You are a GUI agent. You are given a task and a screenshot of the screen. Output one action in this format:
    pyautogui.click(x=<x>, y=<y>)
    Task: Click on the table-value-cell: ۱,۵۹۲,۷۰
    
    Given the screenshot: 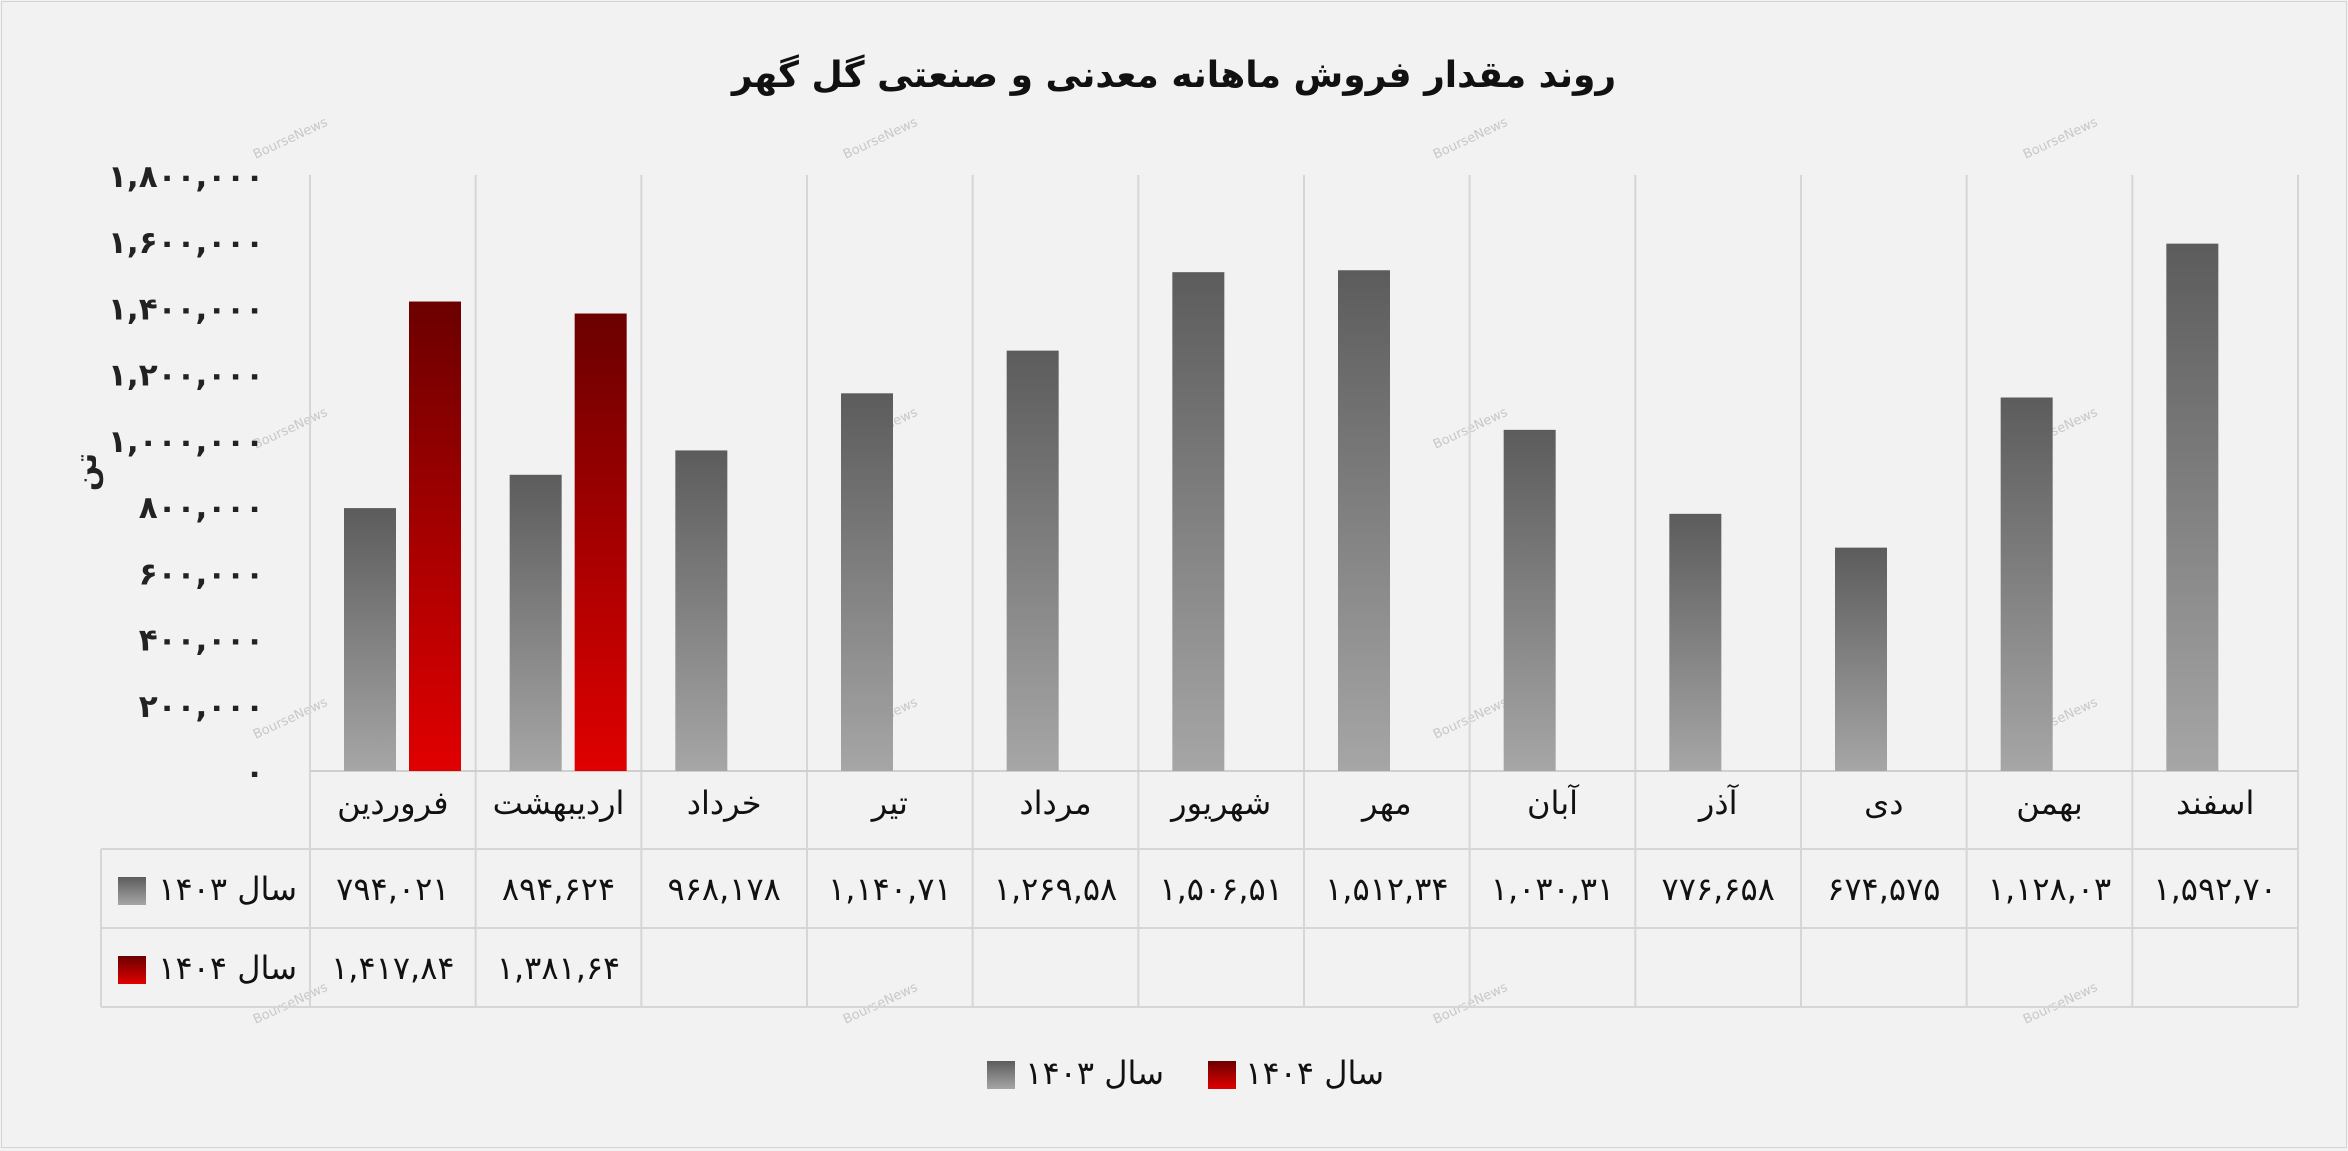 What is the action you would take?
    pyautogui.click(x=2214, y=889)
    